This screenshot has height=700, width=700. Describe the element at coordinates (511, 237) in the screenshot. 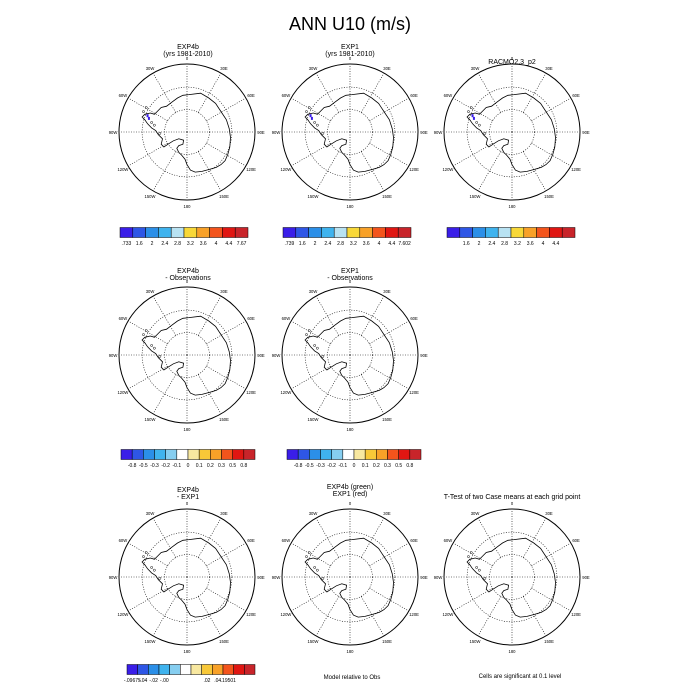

I see `colorbar-p3: 1.6 2 2.4 2.8 3.2 3.6 4 4.4` at that location.